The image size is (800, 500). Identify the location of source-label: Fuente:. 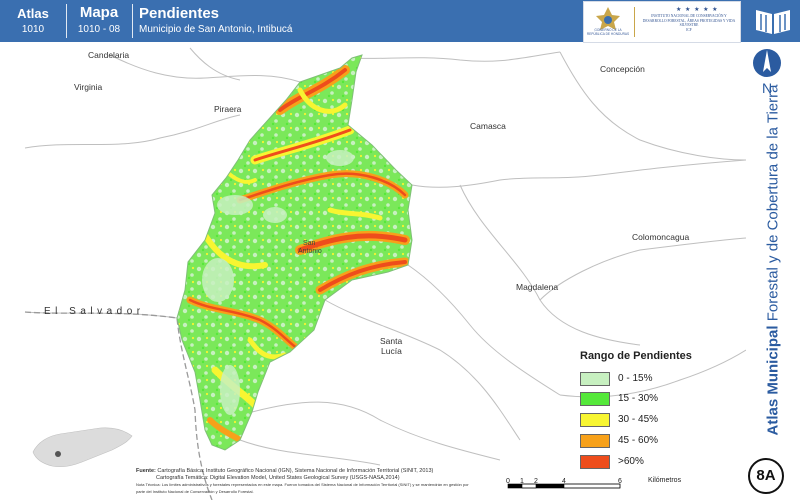
(146, 471).